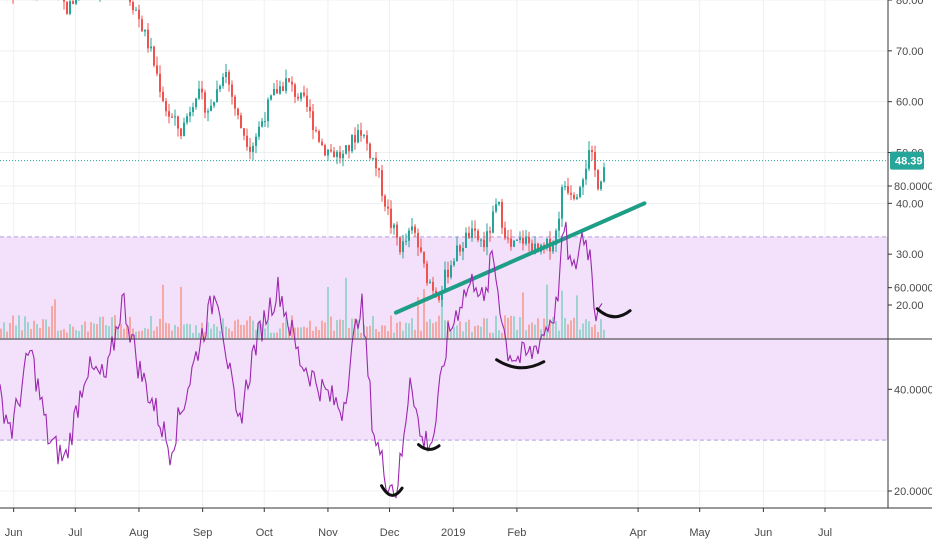 Image resolution: width=932 pixels, height=550 pixels. What do you see at coordinates (913, 492) in the screenshot?
I see `rsi-tick-label: 20.0000` at bounding box center [913, 492].